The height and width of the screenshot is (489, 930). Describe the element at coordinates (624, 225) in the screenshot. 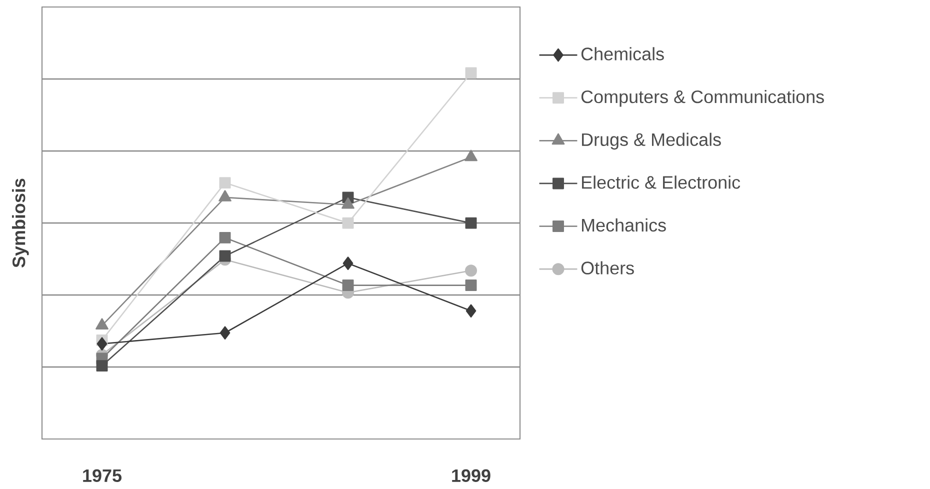

I see `legend-label: Mechanics` at that location.